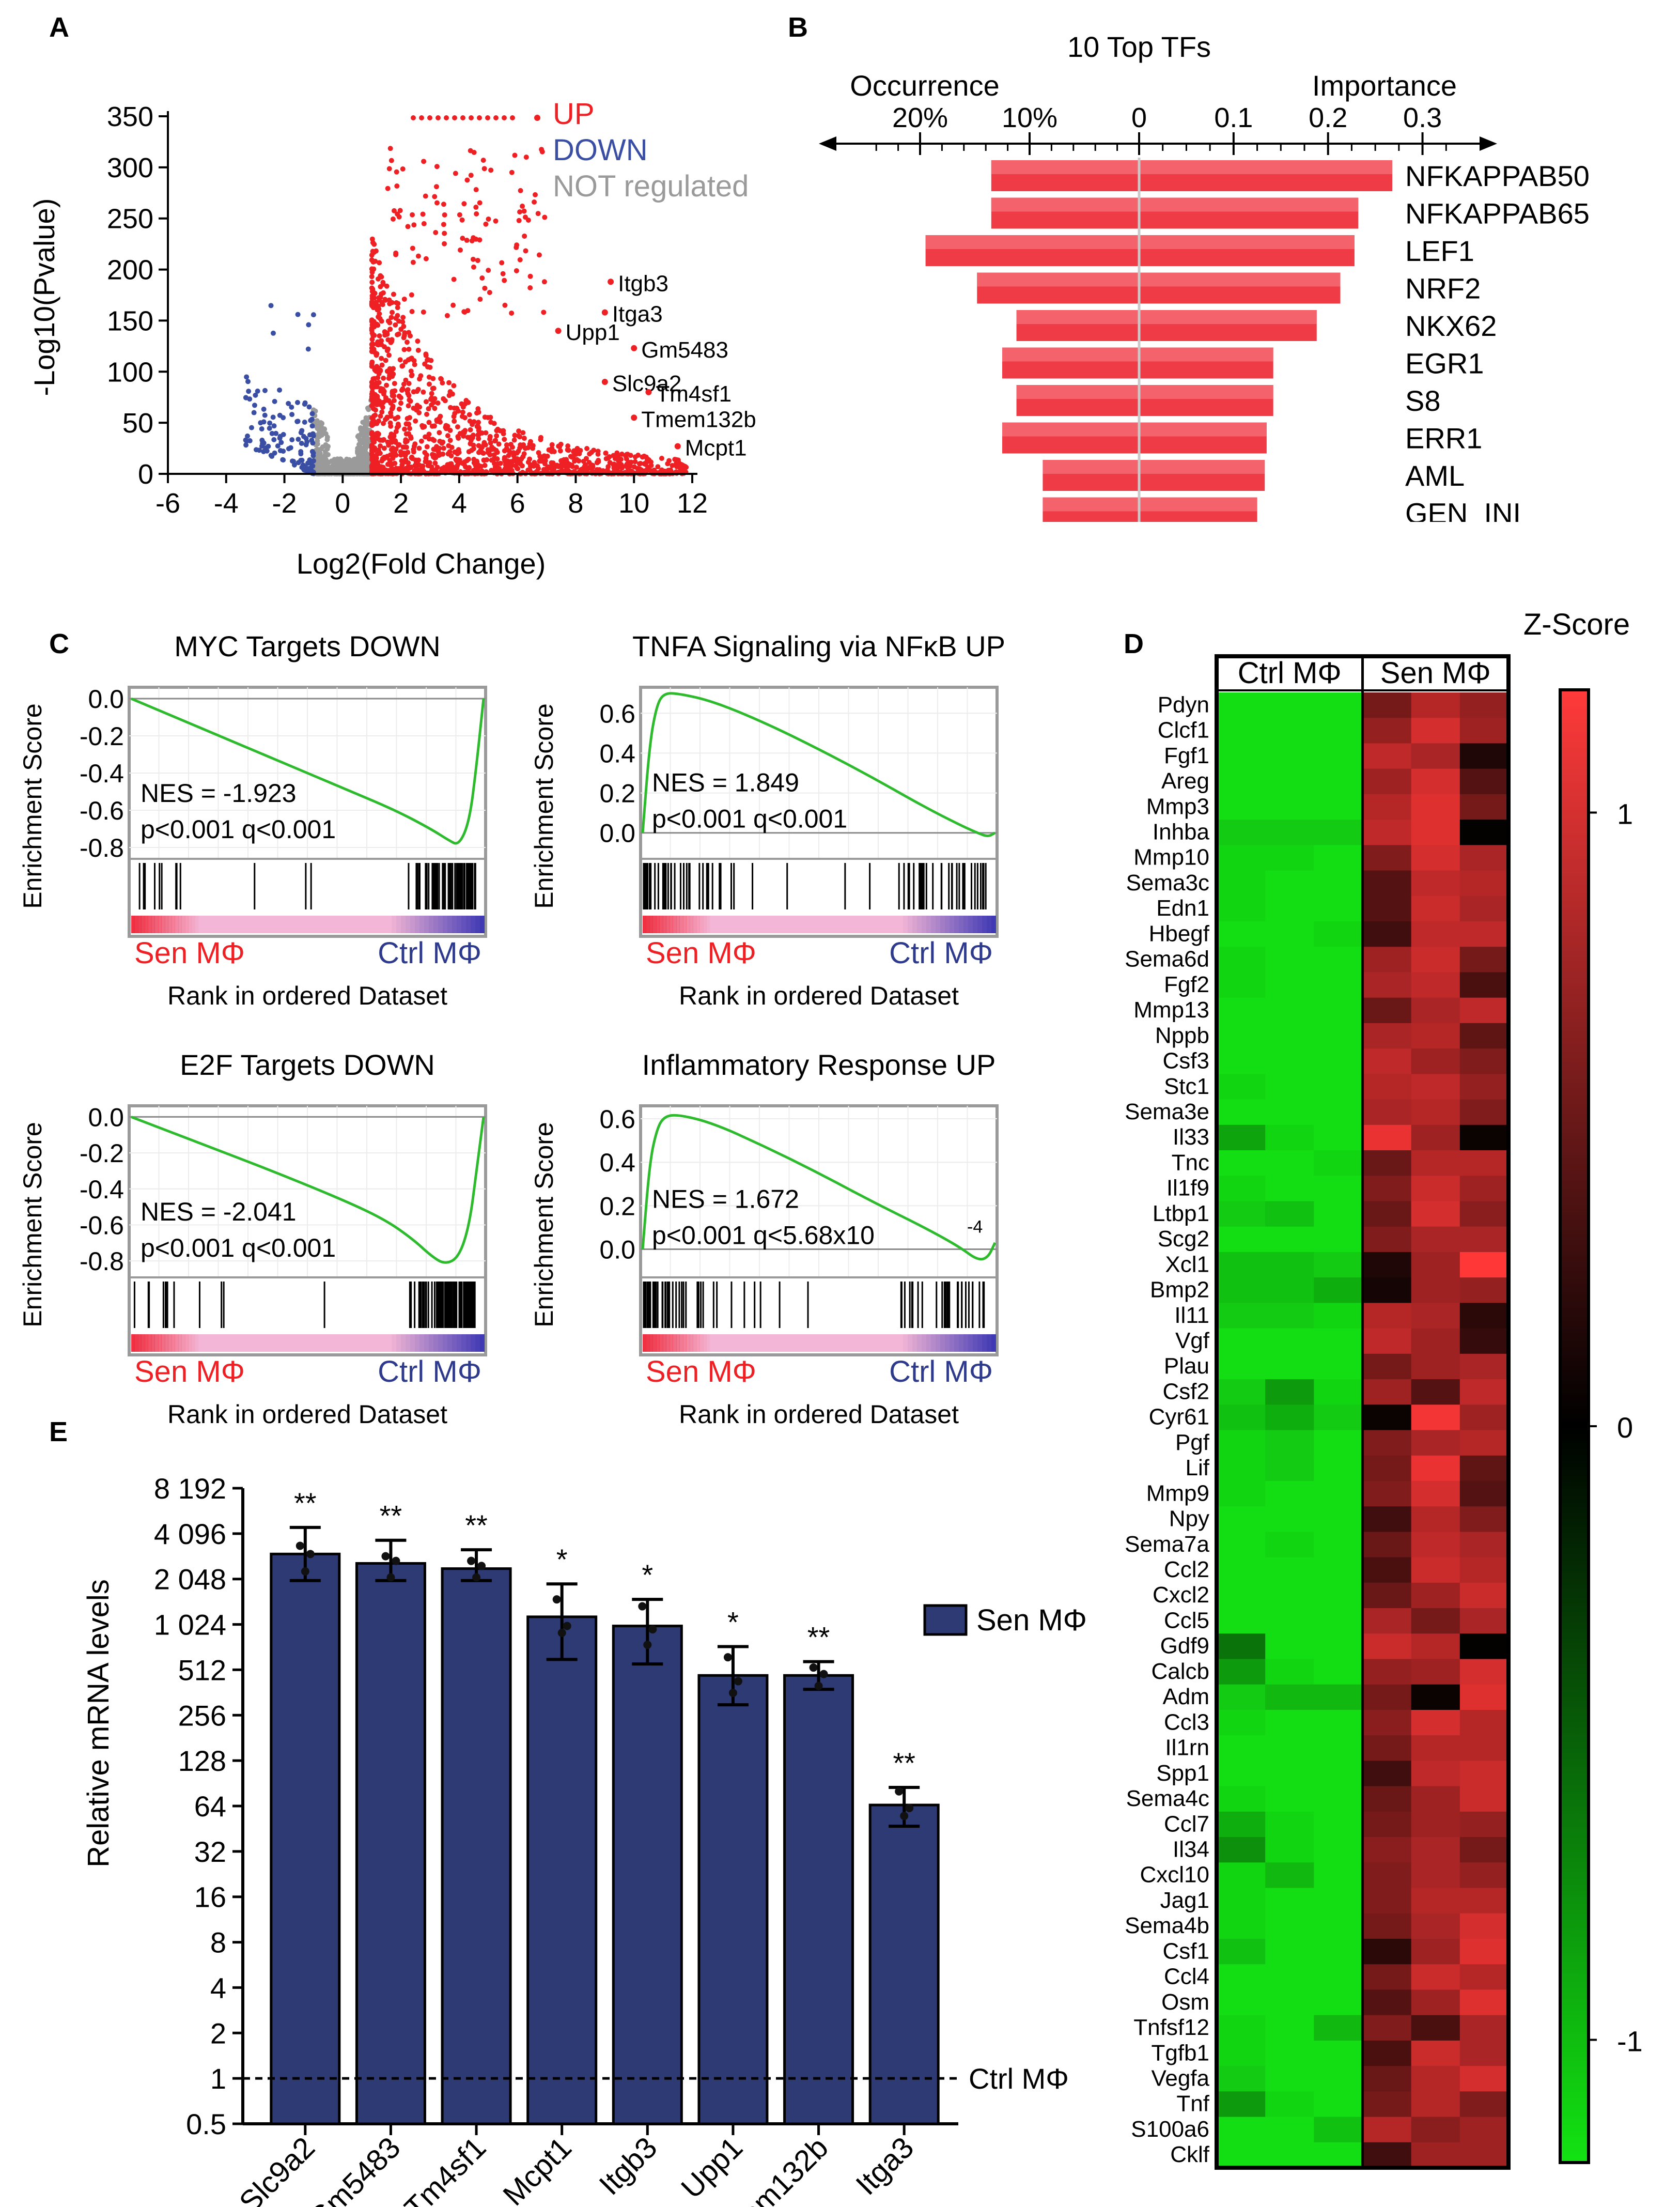 This screenshot has width=1680, height=2207. I want to click on gene-hits, so click(307, 886).